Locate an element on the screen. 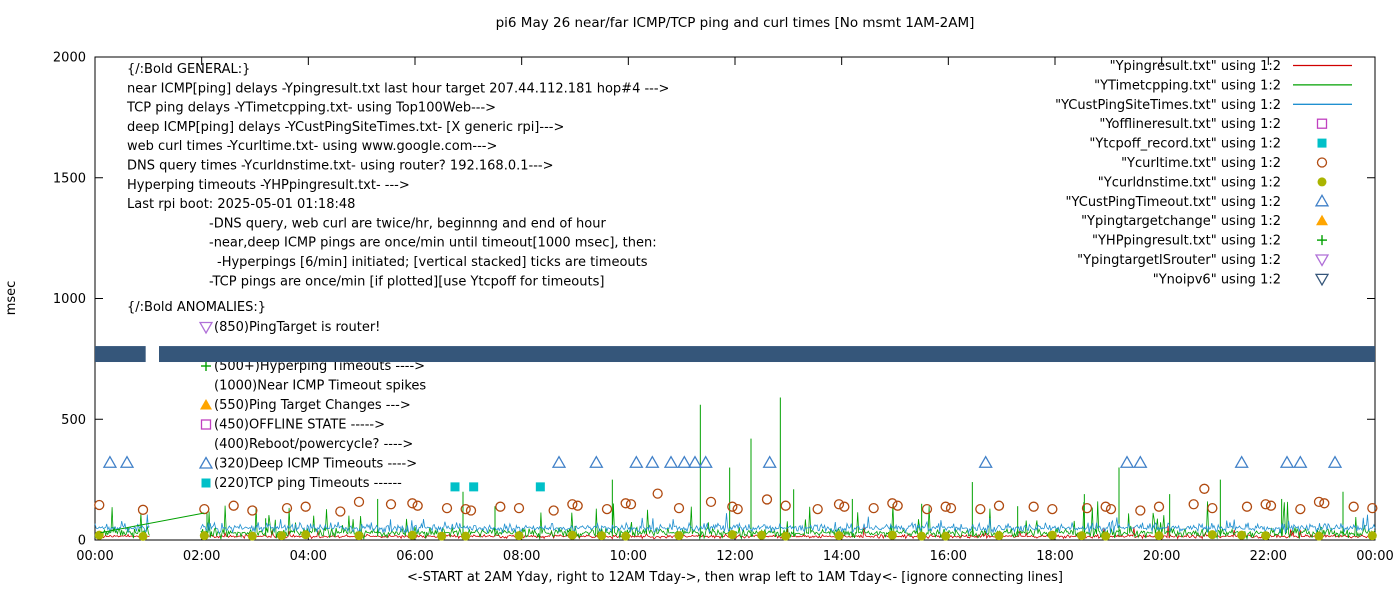 The width and height of the screenshot is (1400, 600). anomalies-header: {/:Bold ANOMALIES:} is located at coordinates (196, 307).